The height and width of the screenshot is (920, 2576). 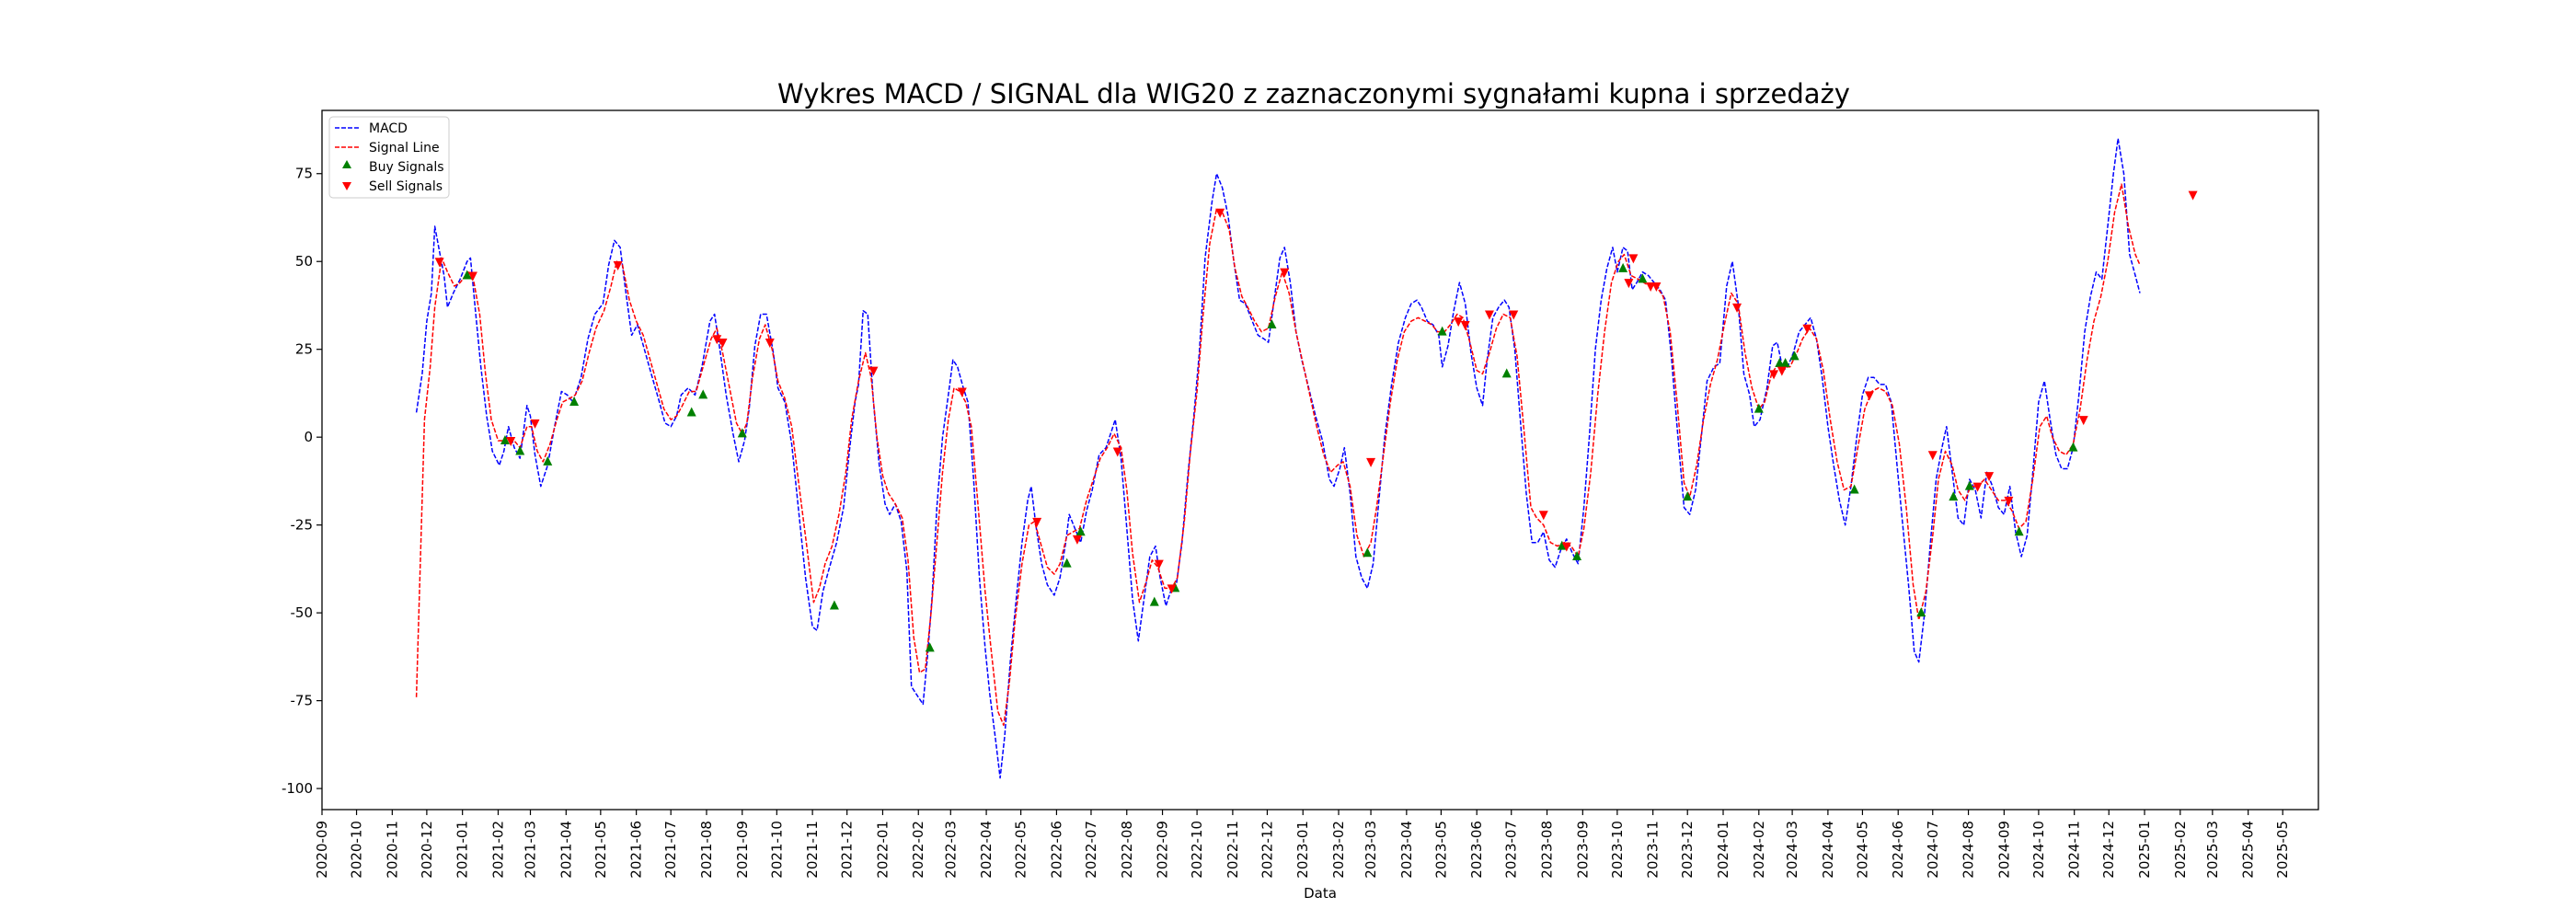 I want to click on x-tick-label: 2023-06, so click(x=1476, y=850).